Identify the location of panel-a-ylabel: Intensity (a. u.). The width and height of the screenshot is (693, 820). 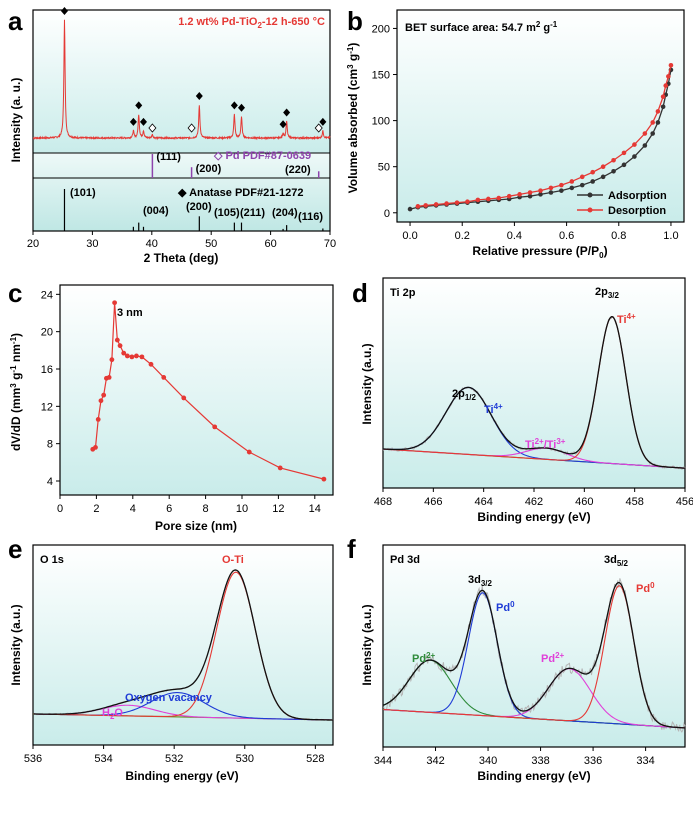
(16, 120).